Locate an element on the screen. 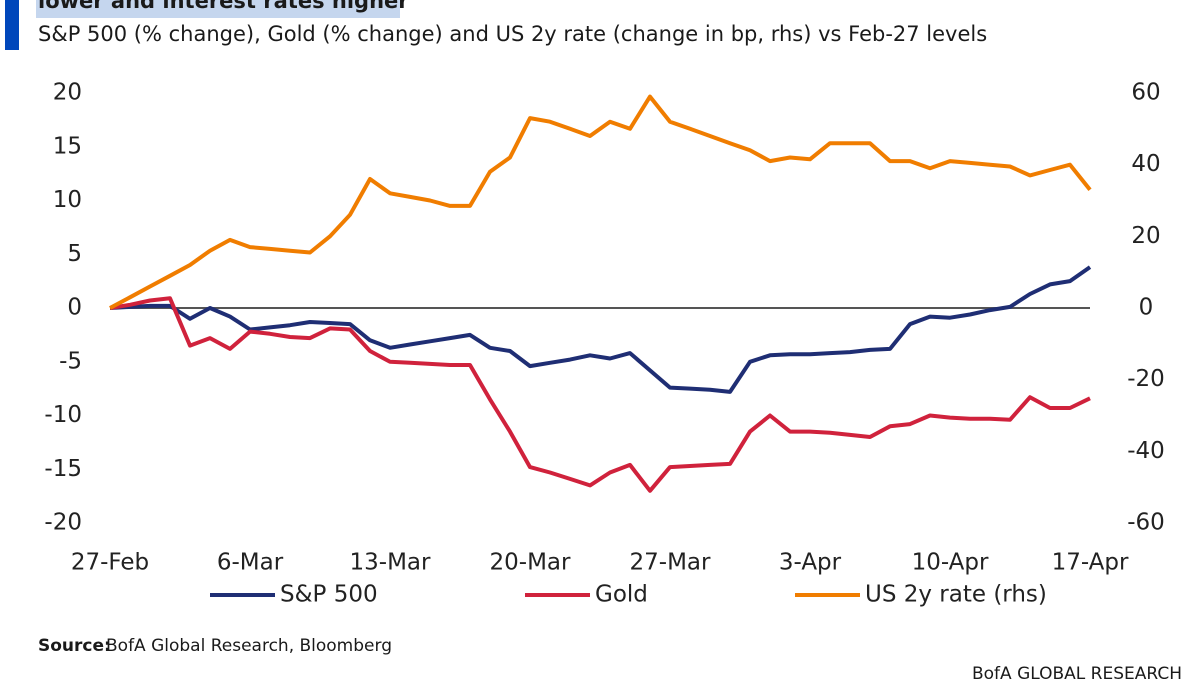 This screenshot has height=697, width=1200. y-tick-label: -20 is located at coordinates (63, 523).